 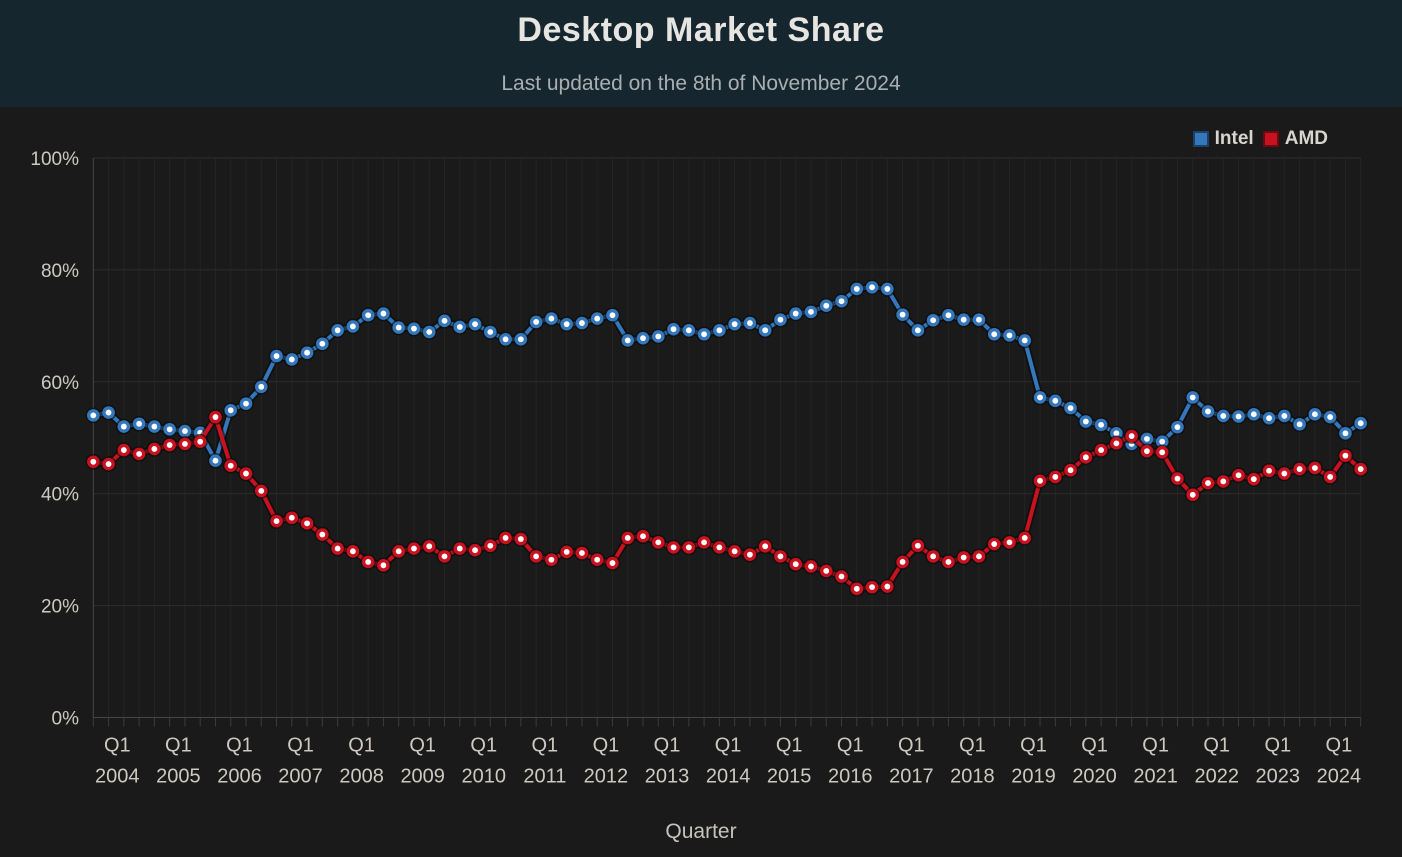 What do you see at coordinates (66, 719) in the screenshot?
I see `svg-text: 0%` at bounding box center [66, 719].